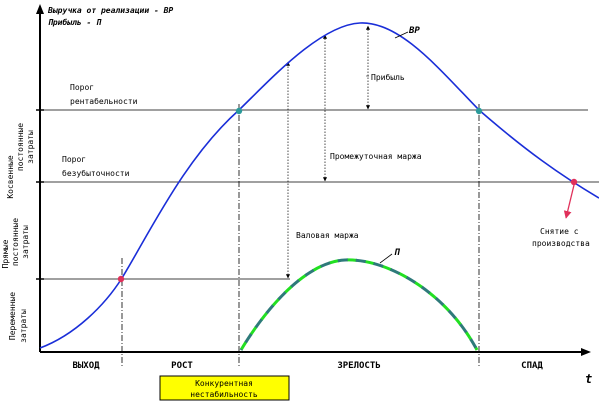 This screenshot has height=403, width=599. I want to click on stage-maturity: ЗРЕЛОСТЬ, so click(358, 366).